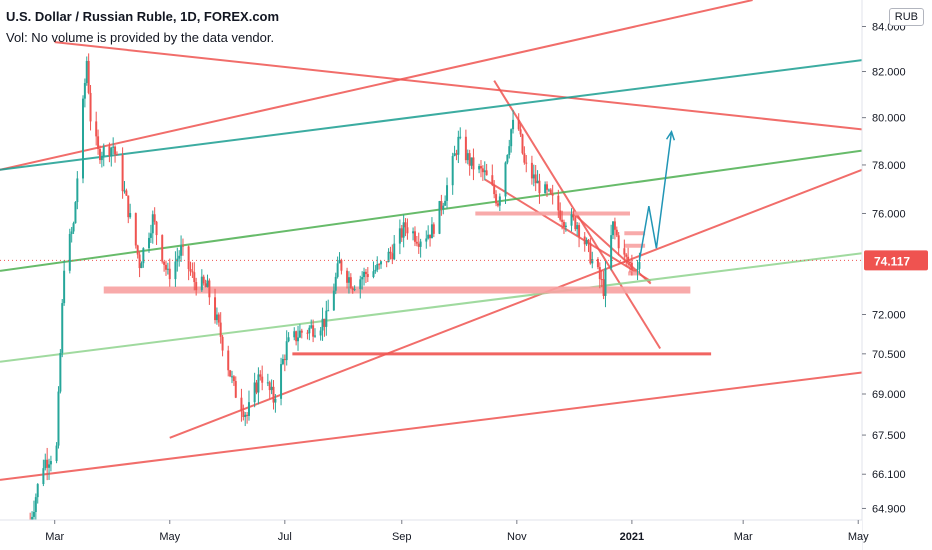 This screenshot has width=932, height=550. I want to click on price-tick-label: 72.000, so click(889, 315).